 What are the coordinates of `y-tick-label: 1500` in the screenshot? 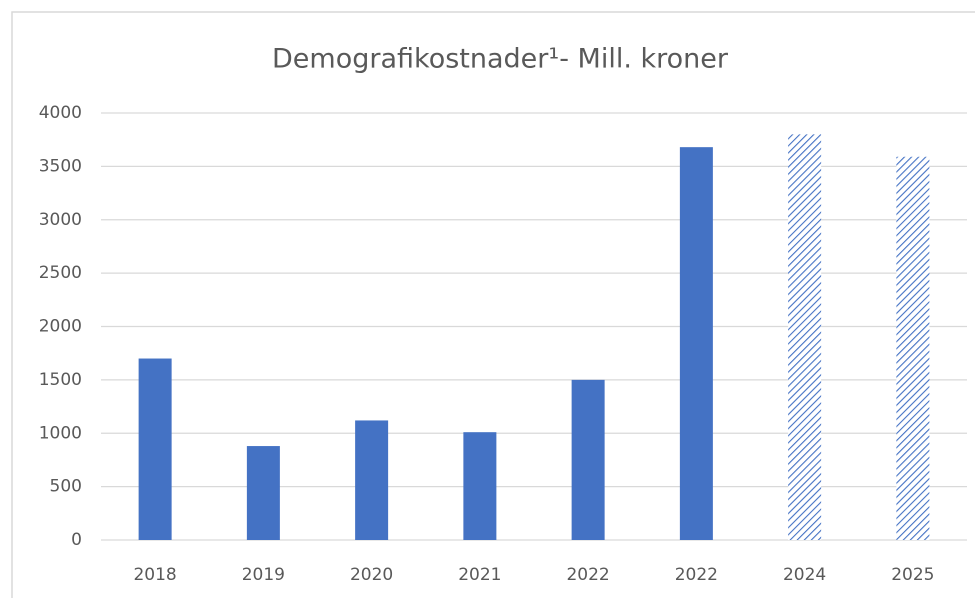 It's located at (60, 380).